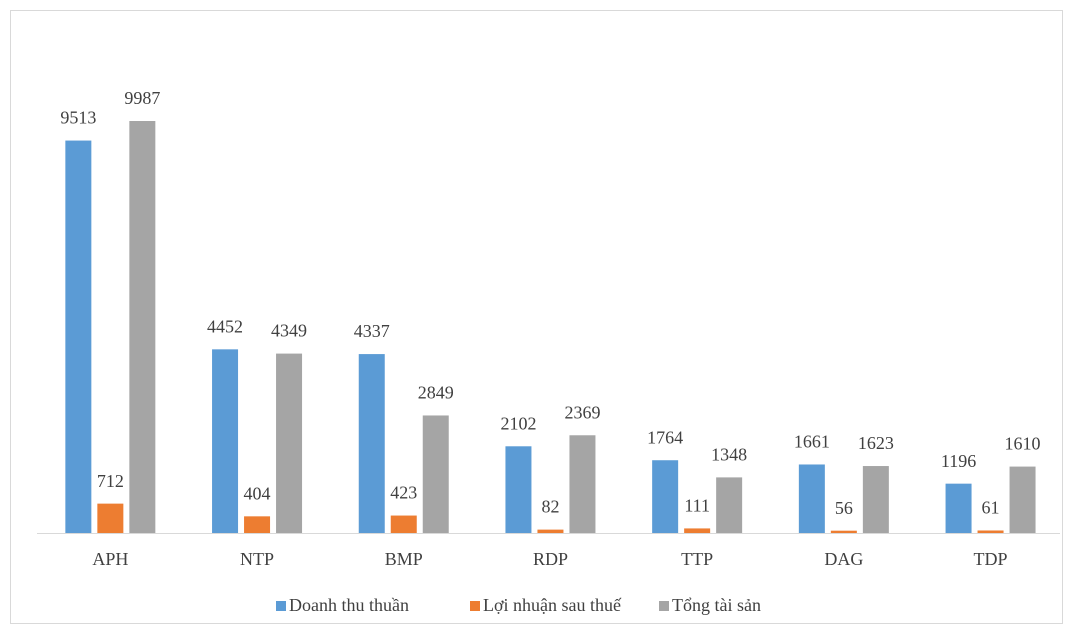  What do you see at coordinates (582, 412) in the screenshot?
I see `data-label: 2369` at bounding box center [582, 412].